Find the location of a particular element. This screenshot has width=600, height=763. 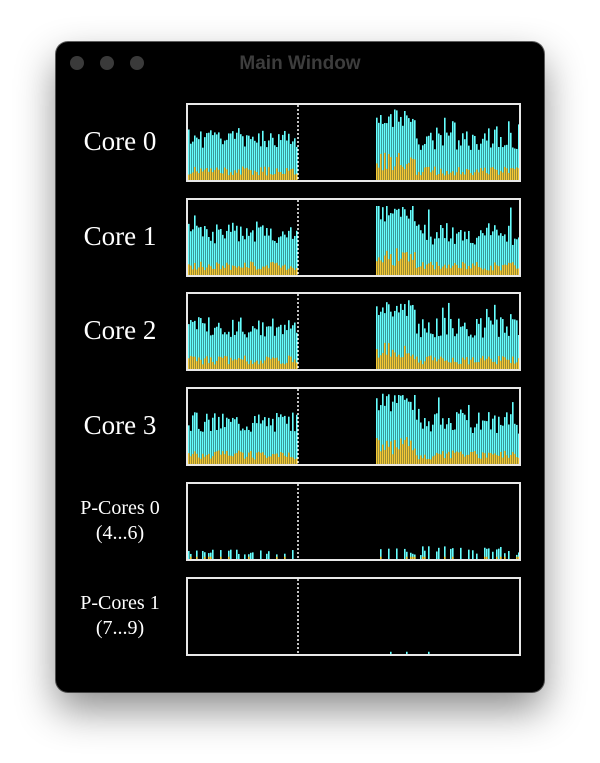

close-button is located at coordinates (77, 63).